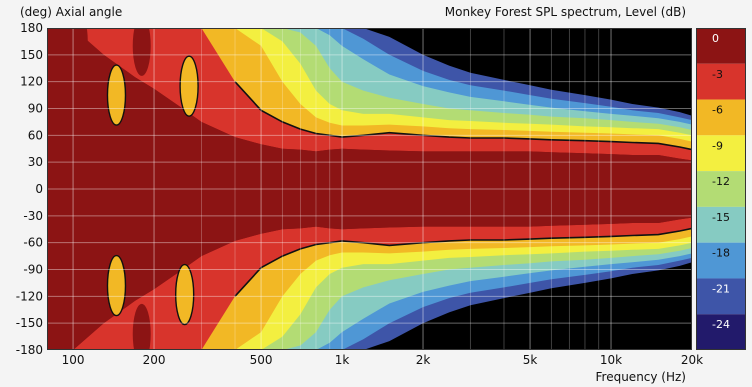  What do you see at coordinates (35, 162) in the screenshot?
I see `y-tick-label: 30` at bounding box center [35, 162].